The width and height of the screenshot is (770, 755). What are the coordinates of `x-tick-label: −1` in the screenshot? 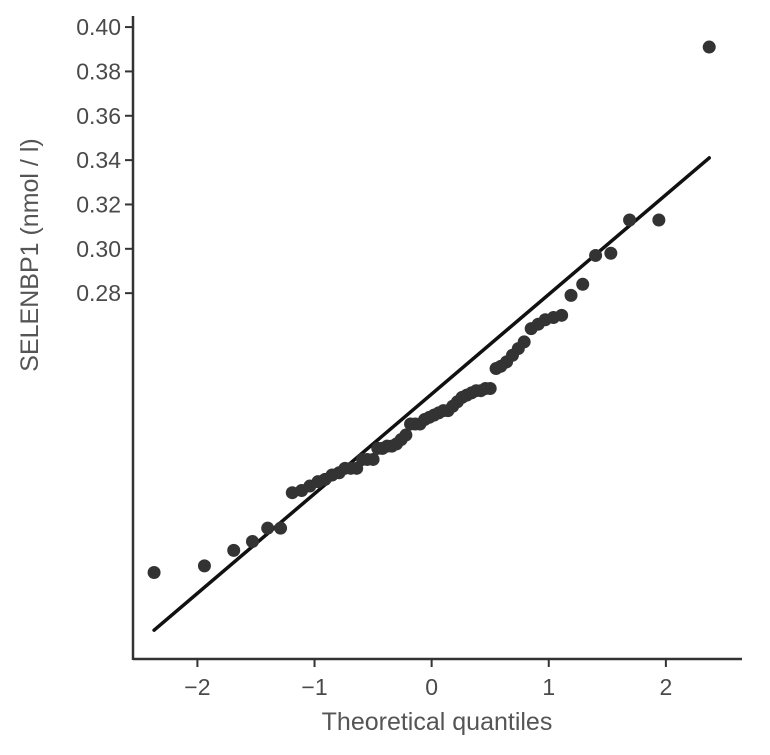 It's located at (314, 687).